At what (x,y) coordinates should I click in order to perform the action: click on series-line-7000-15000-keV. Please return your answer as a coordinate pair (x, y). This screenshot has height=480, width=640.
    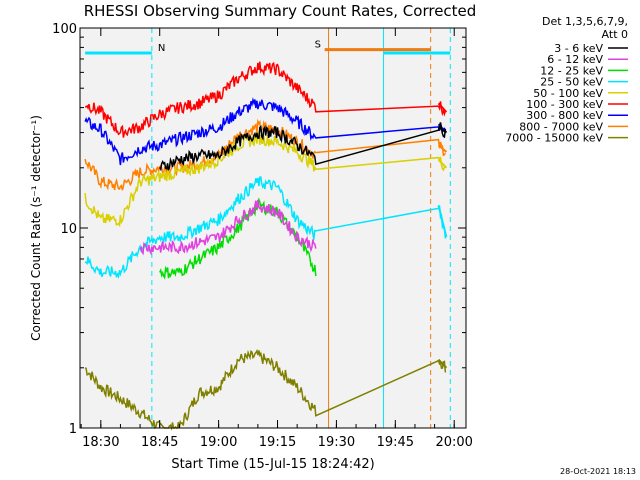
    Looking at the image, I should click on (265, 389).